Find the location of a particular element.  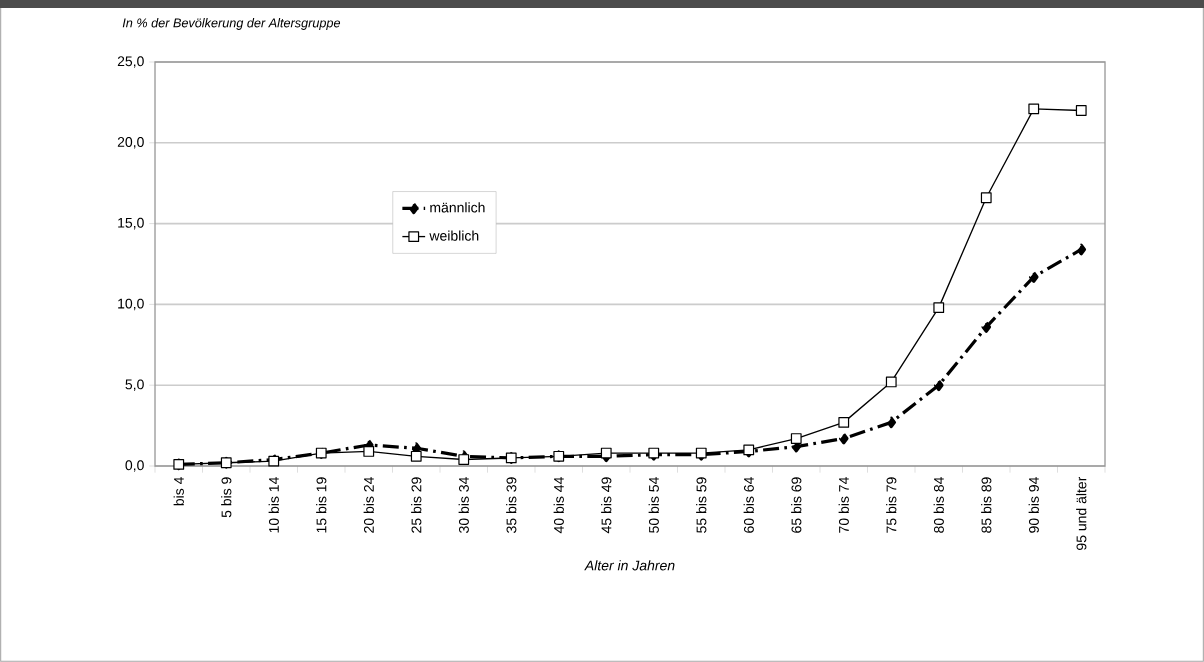

x-tick-label: 55 bis 59 is located at coordinates (701, 505).